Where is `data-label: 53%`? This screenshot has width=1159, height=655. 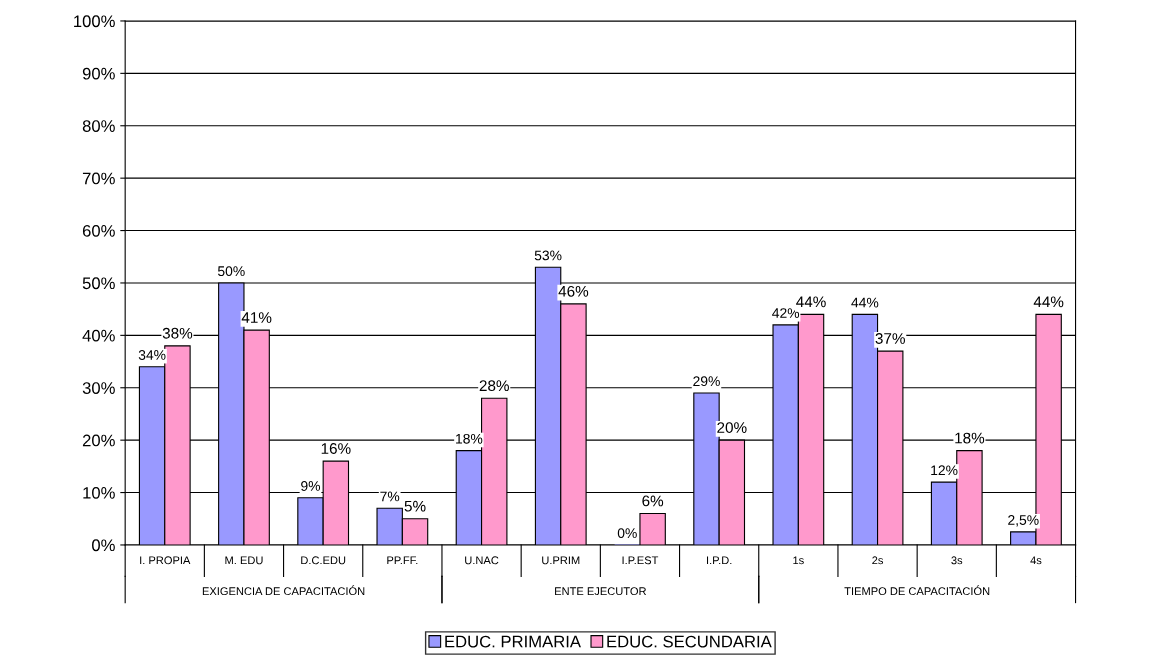 data-label: 53% is located at coordinates (548, 255).